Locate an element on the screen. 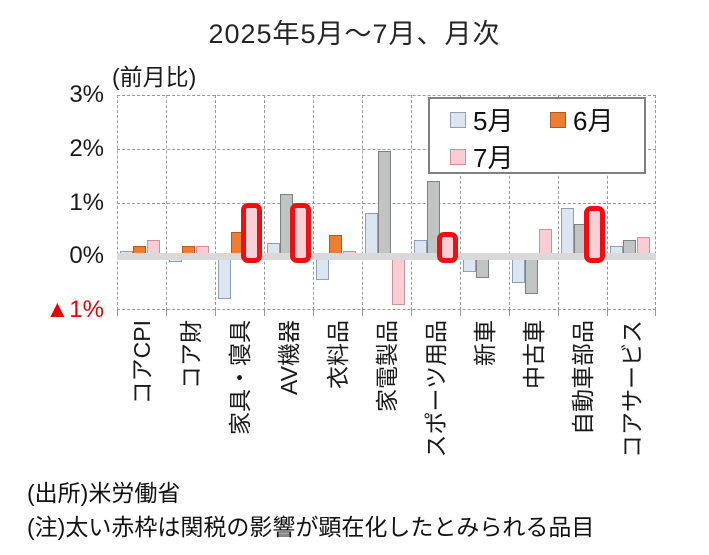  zero-baseline is located at coordinates (386, 256).